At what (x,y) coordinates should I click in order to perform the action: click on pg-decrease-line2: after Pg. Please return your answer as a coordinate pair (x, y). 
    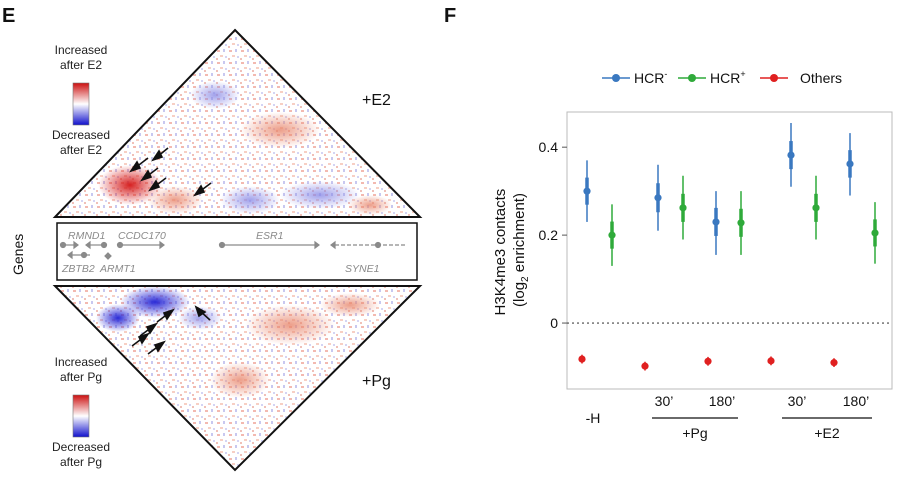
    Looking at the image, I should click on (81, 462).